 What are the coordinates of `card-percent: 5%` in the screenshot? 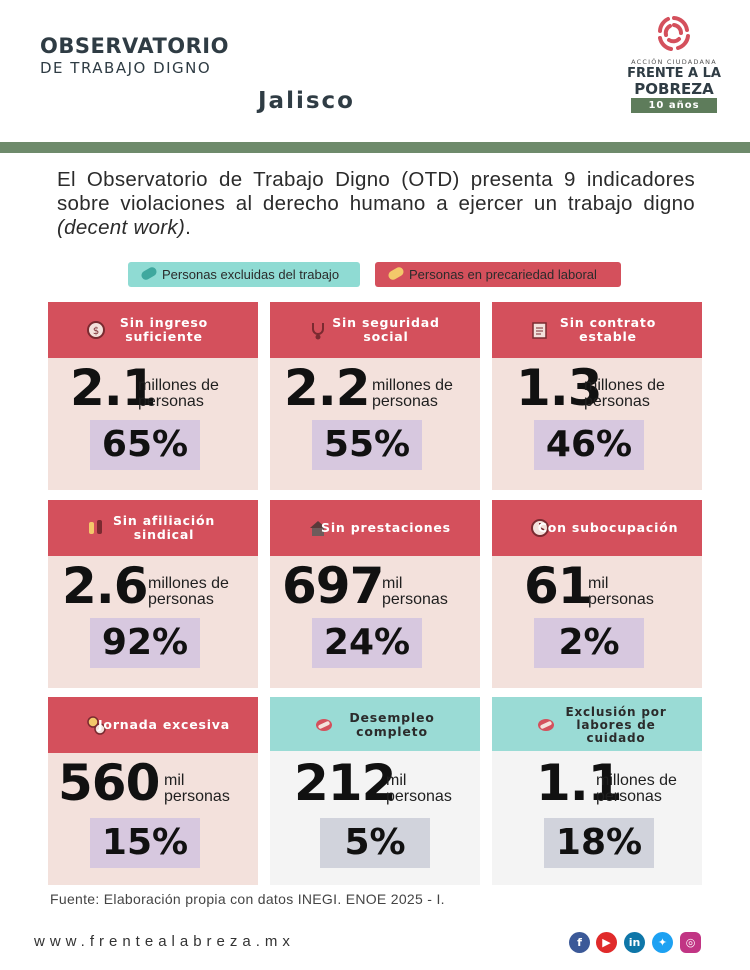 It's located at (375, 843).